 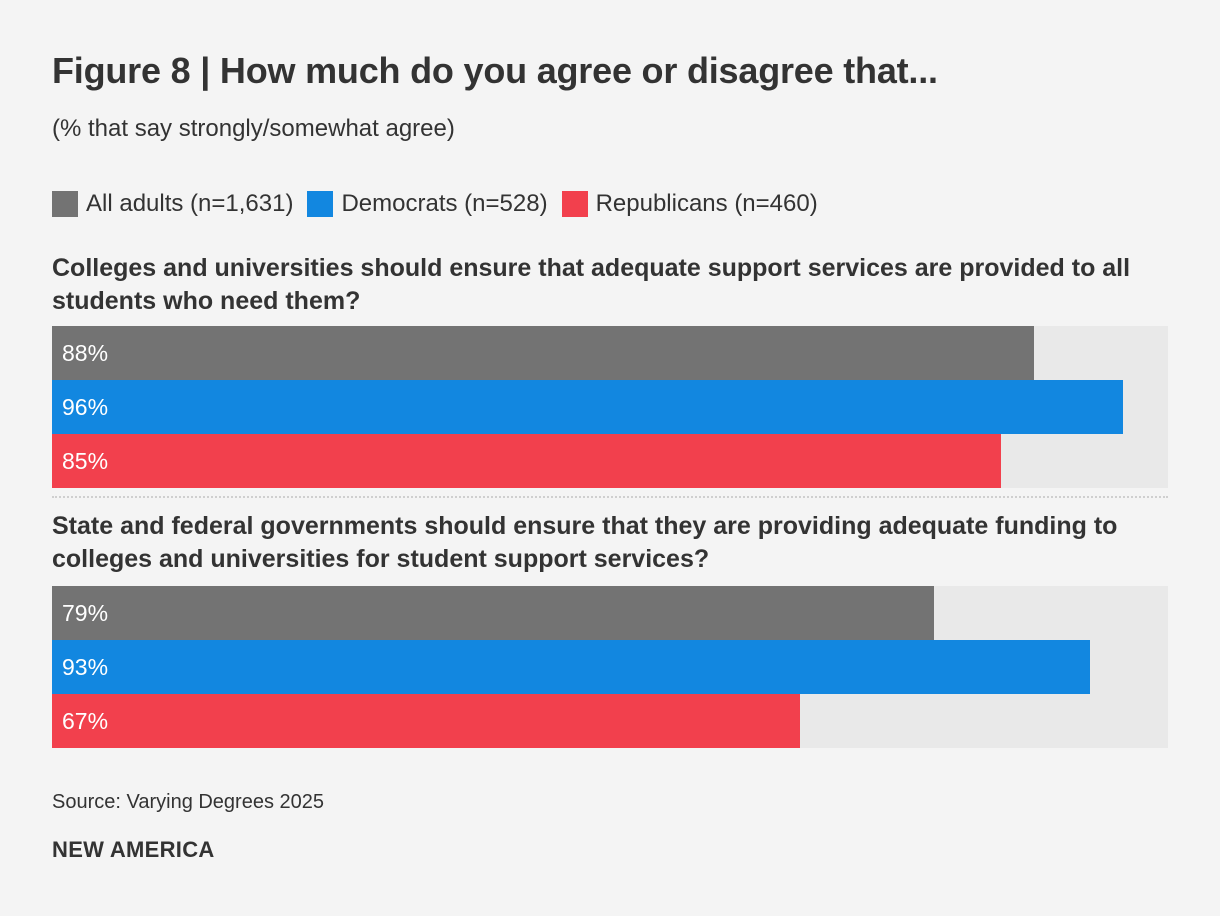 What do you see at coordinates (85, 667) in the screenshot?
I see `bar-value-label: 93%` at bounding box center [85, 667].